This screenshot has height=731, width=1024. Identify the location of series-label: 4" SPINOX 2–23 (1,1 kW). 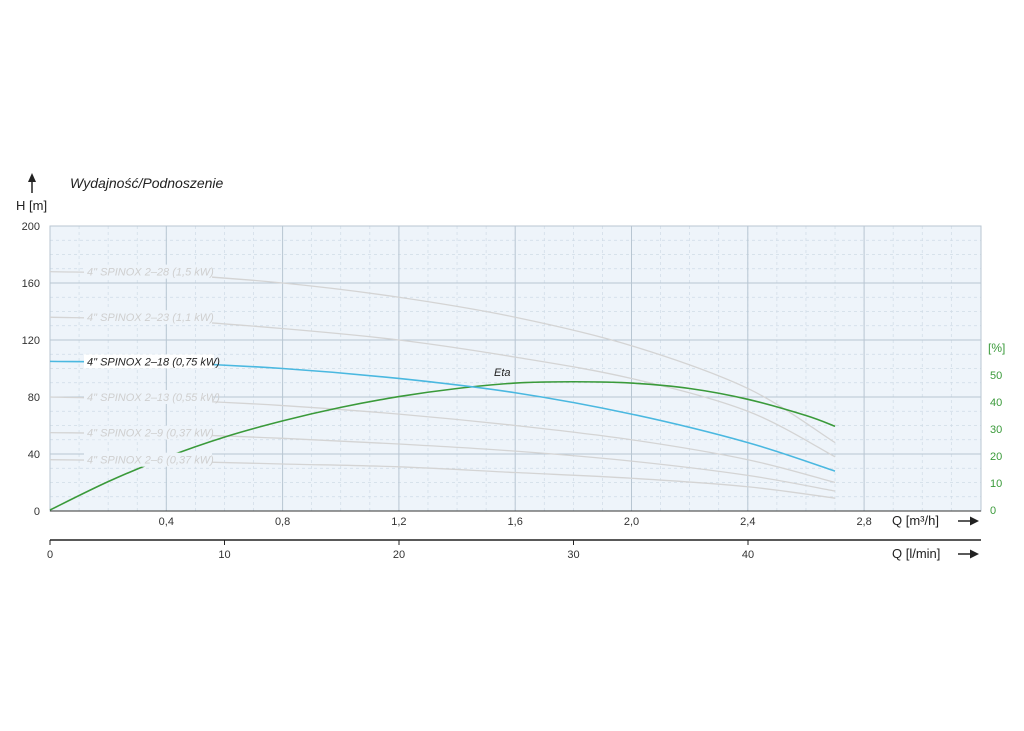
(150, 318).